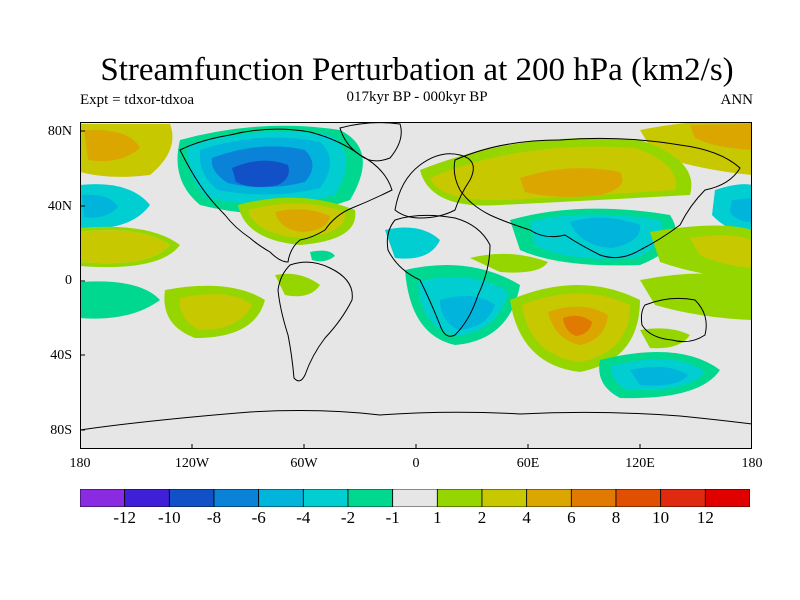 The image size is (800, 600). I want to click on lat-label-40n: 40N, so click(59, 206).